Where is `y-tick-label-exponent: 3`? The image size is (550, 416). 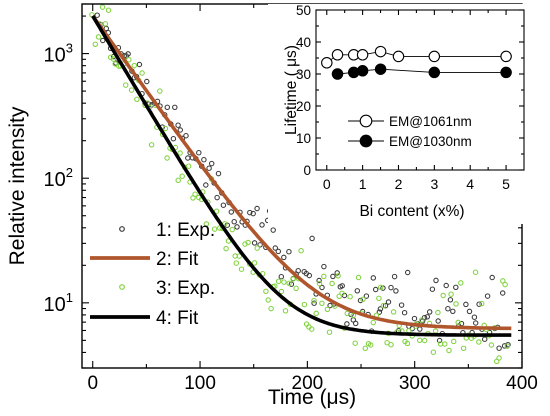 y-tick-label-exponent: 3 is located at coordinates (69, 48).